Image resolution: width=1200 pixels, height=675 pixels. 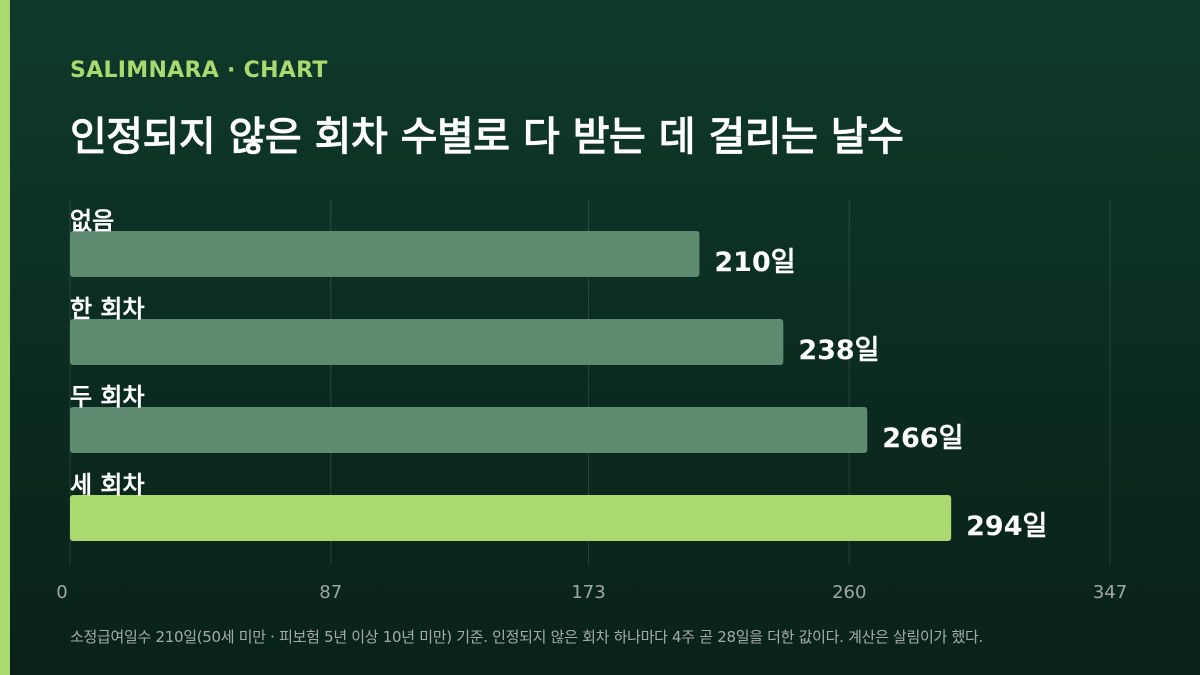 I want to click on x-tick-label: 0, so click(x=61, y=592).